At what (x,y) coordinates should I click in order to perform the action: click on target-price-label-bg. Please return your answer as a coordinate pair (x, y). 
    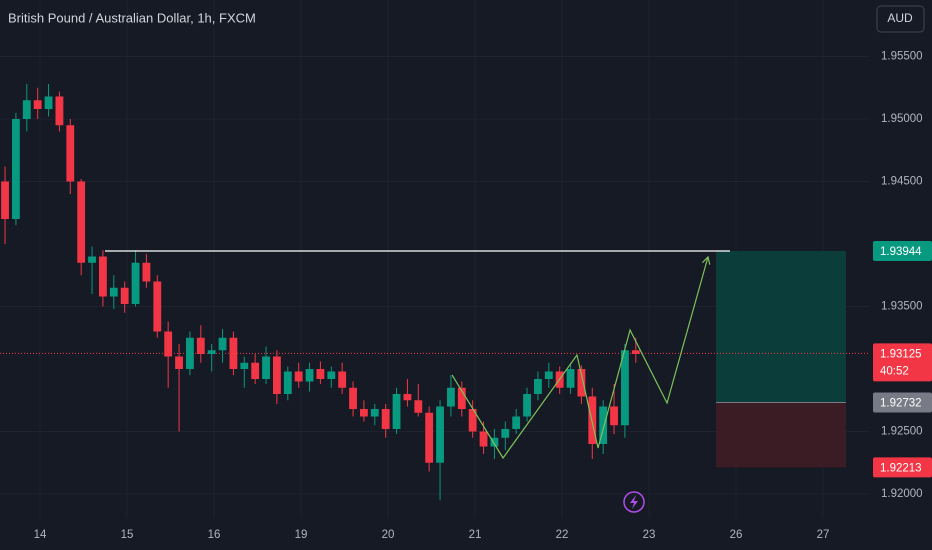
    Looking at the image, I should click on (902, 251).